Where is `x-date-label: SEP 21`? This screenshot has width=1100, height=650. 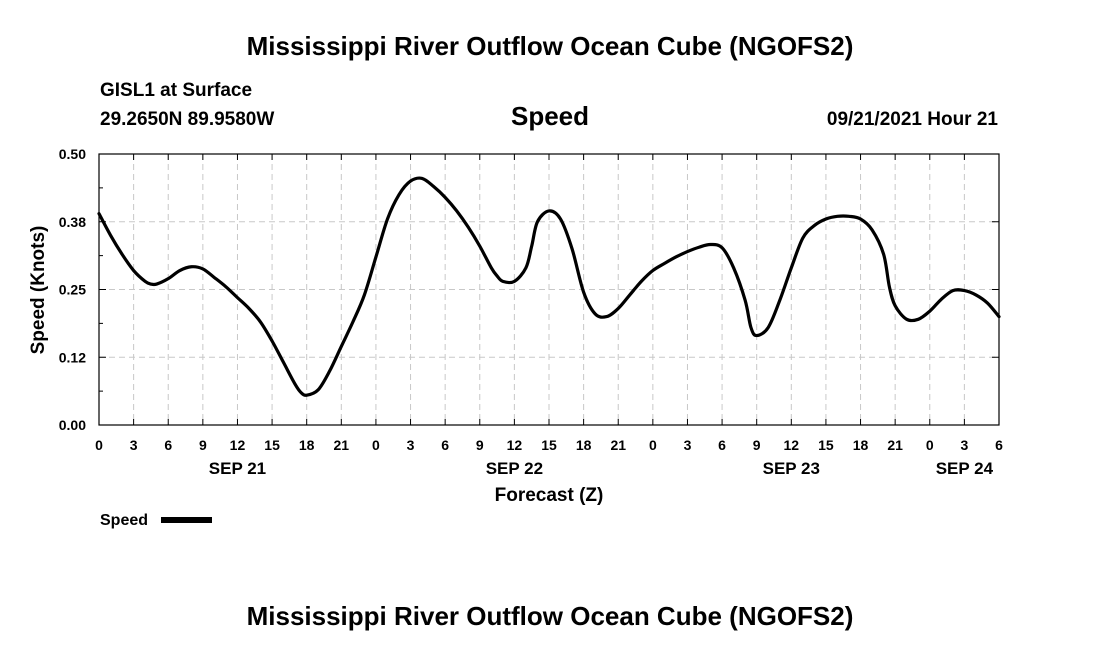 x-date-label: SEP 21 is located at coordinates (237, 468).